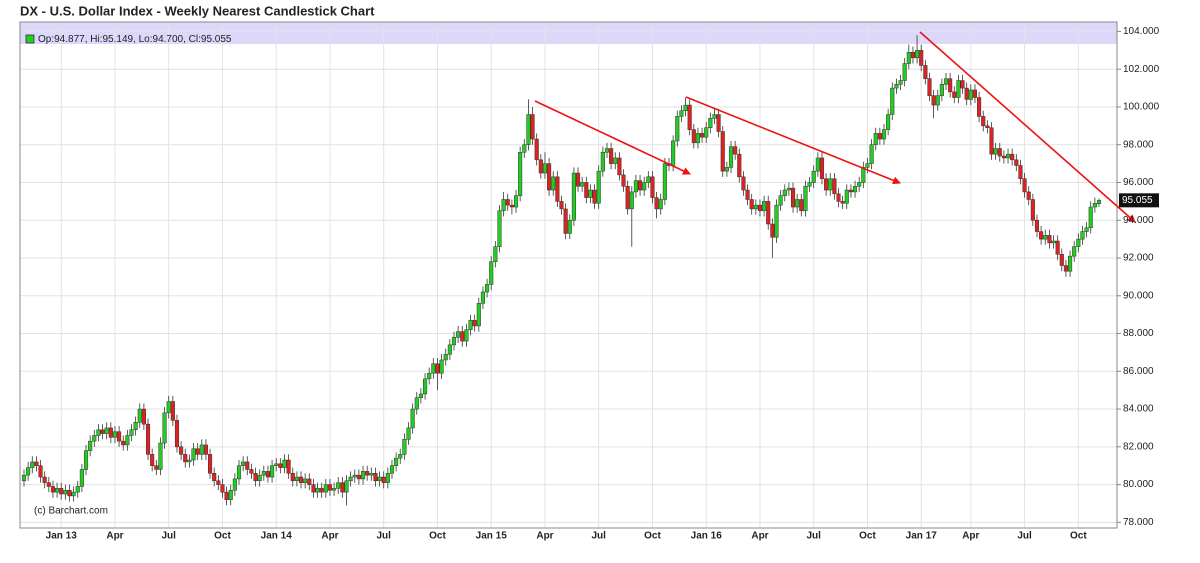 The height and width of the screenshot is (563, 1200). Describe the element at coordinates (30, 39) in the screenshot. I see `legend-swatch` at that location.